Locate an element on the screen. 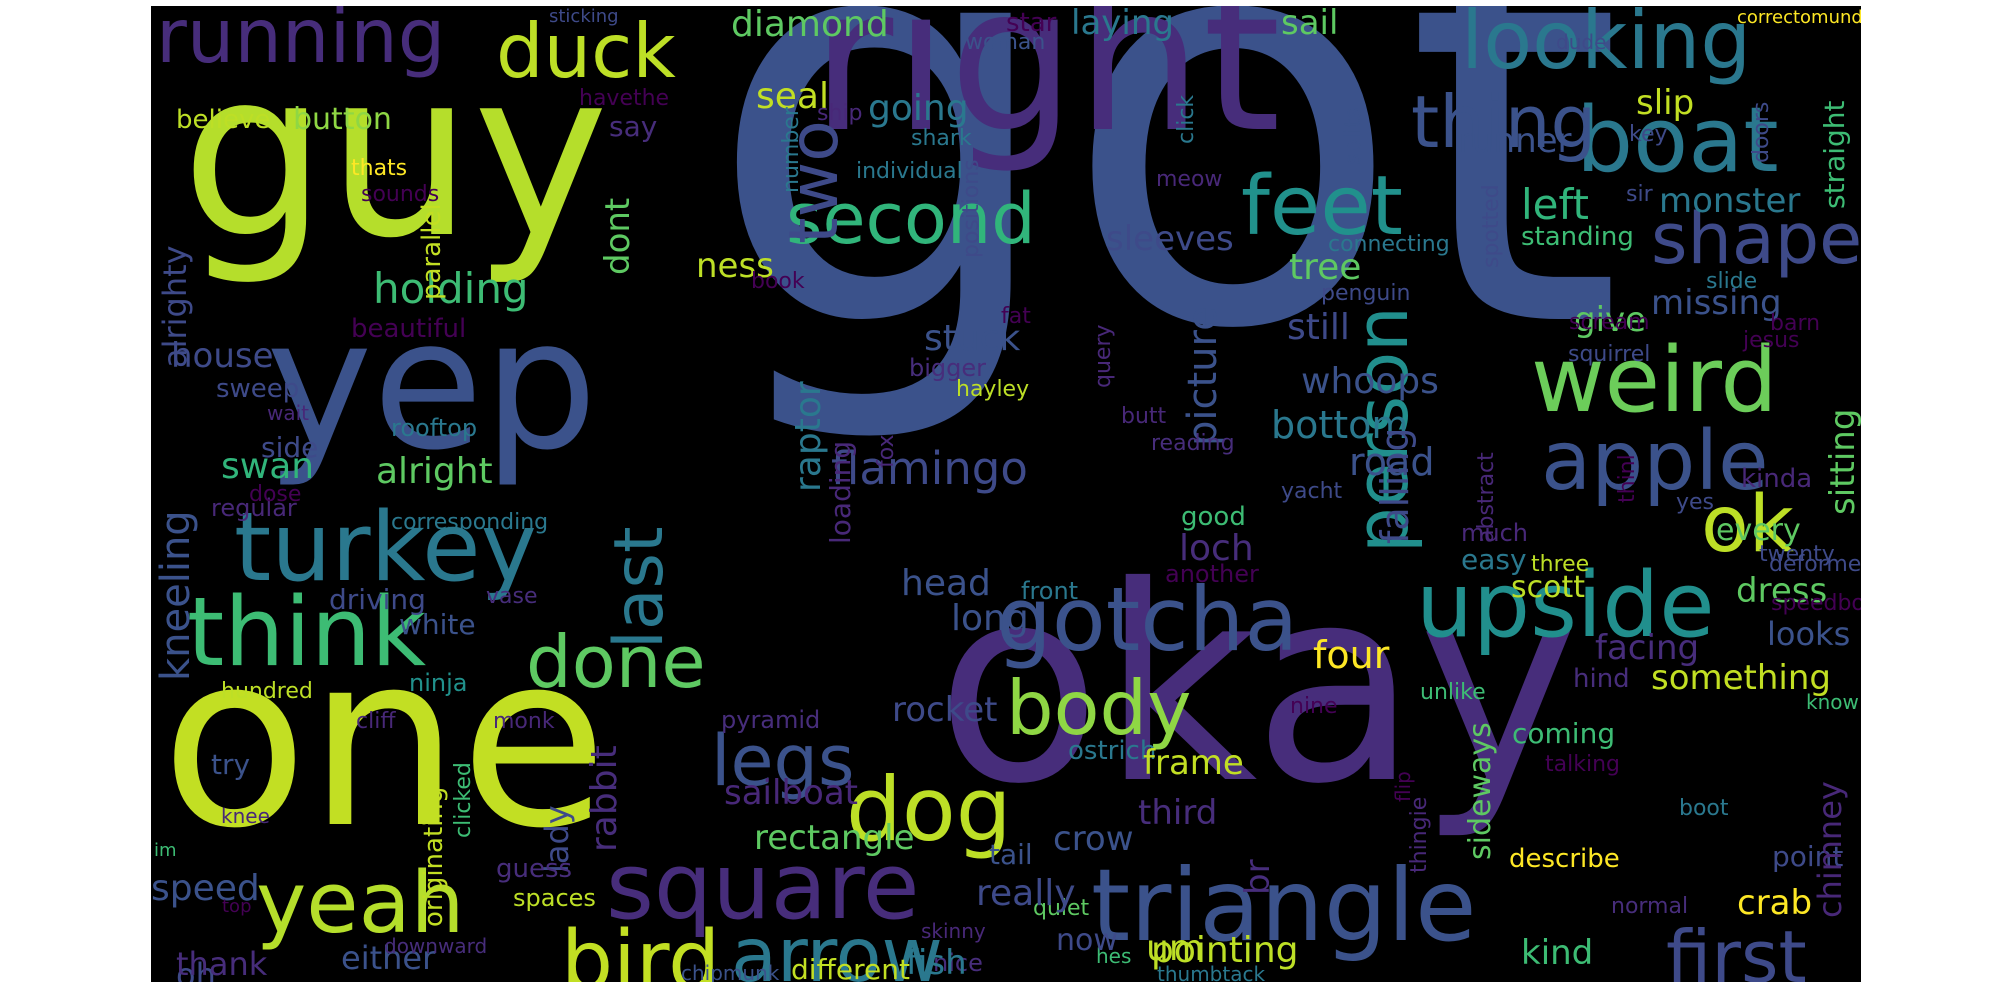  word-driving: driving is located at coordinates (377, 599).